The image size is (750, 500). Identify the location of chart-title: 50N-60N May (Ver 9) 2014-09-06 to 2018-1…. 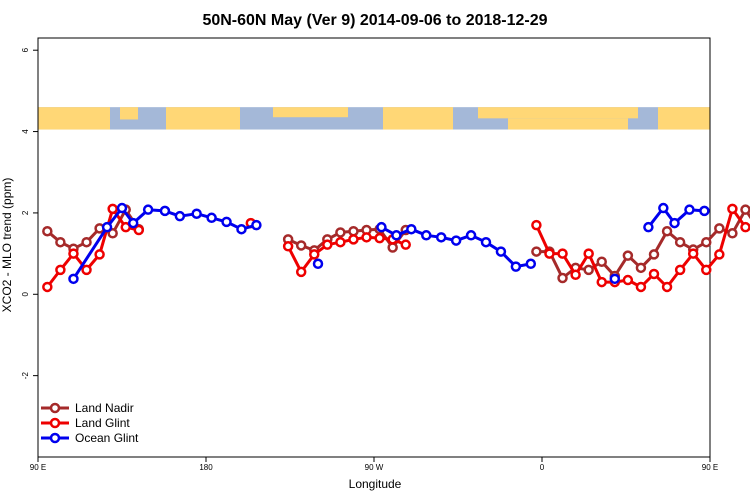
(374, 20).